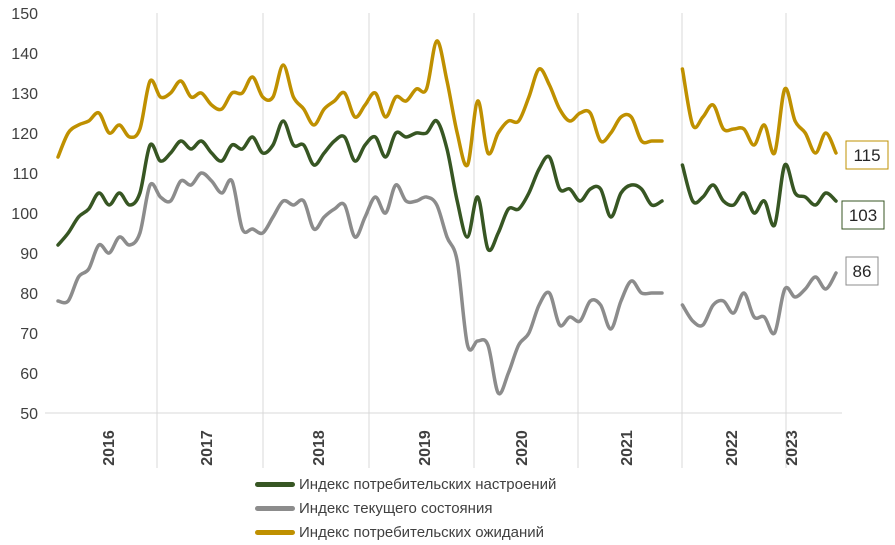 Image resolution: width=895 pixels, height=545 pixels. I want to click on y-tick-label: 80, so click(29, 294).